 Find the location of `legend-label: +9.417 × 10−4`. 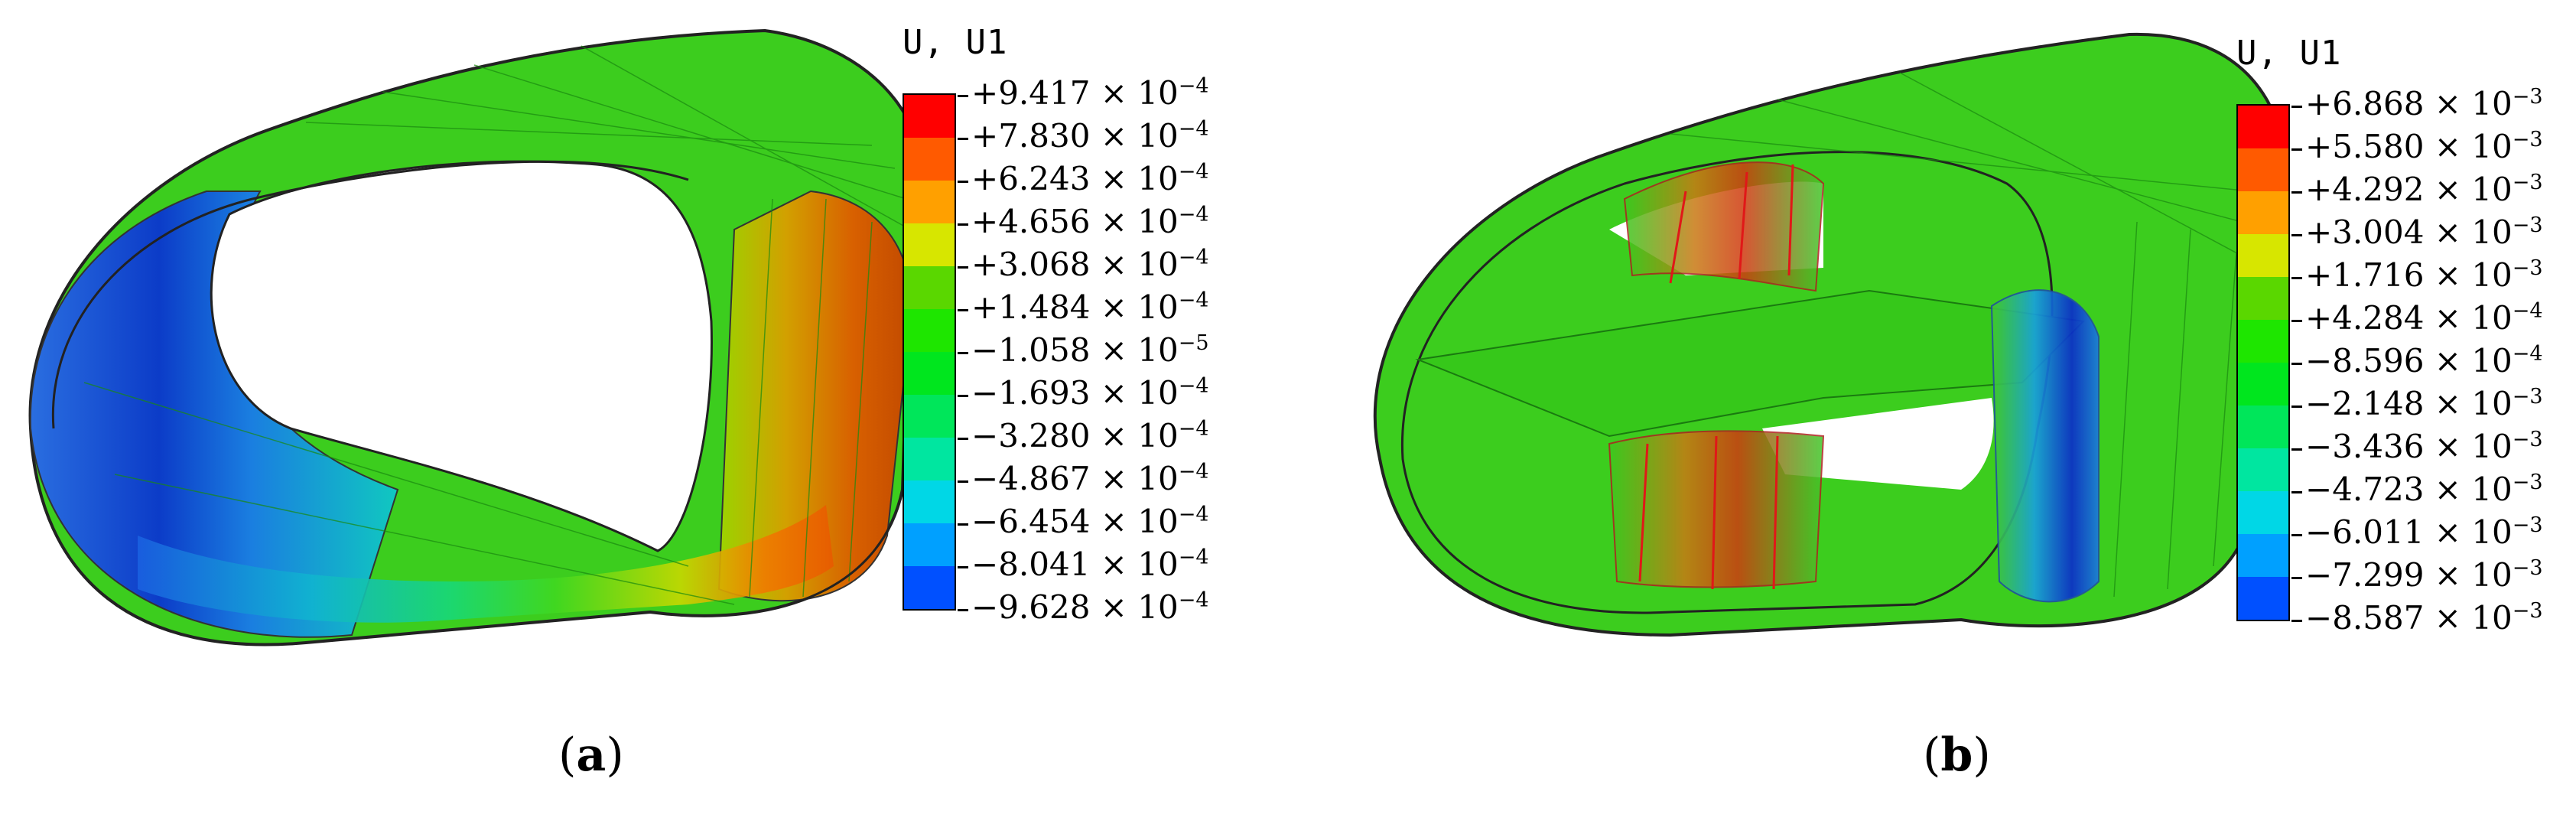

legend-label: +9.417 × 10−4 is located at coordinates (1083, 93).